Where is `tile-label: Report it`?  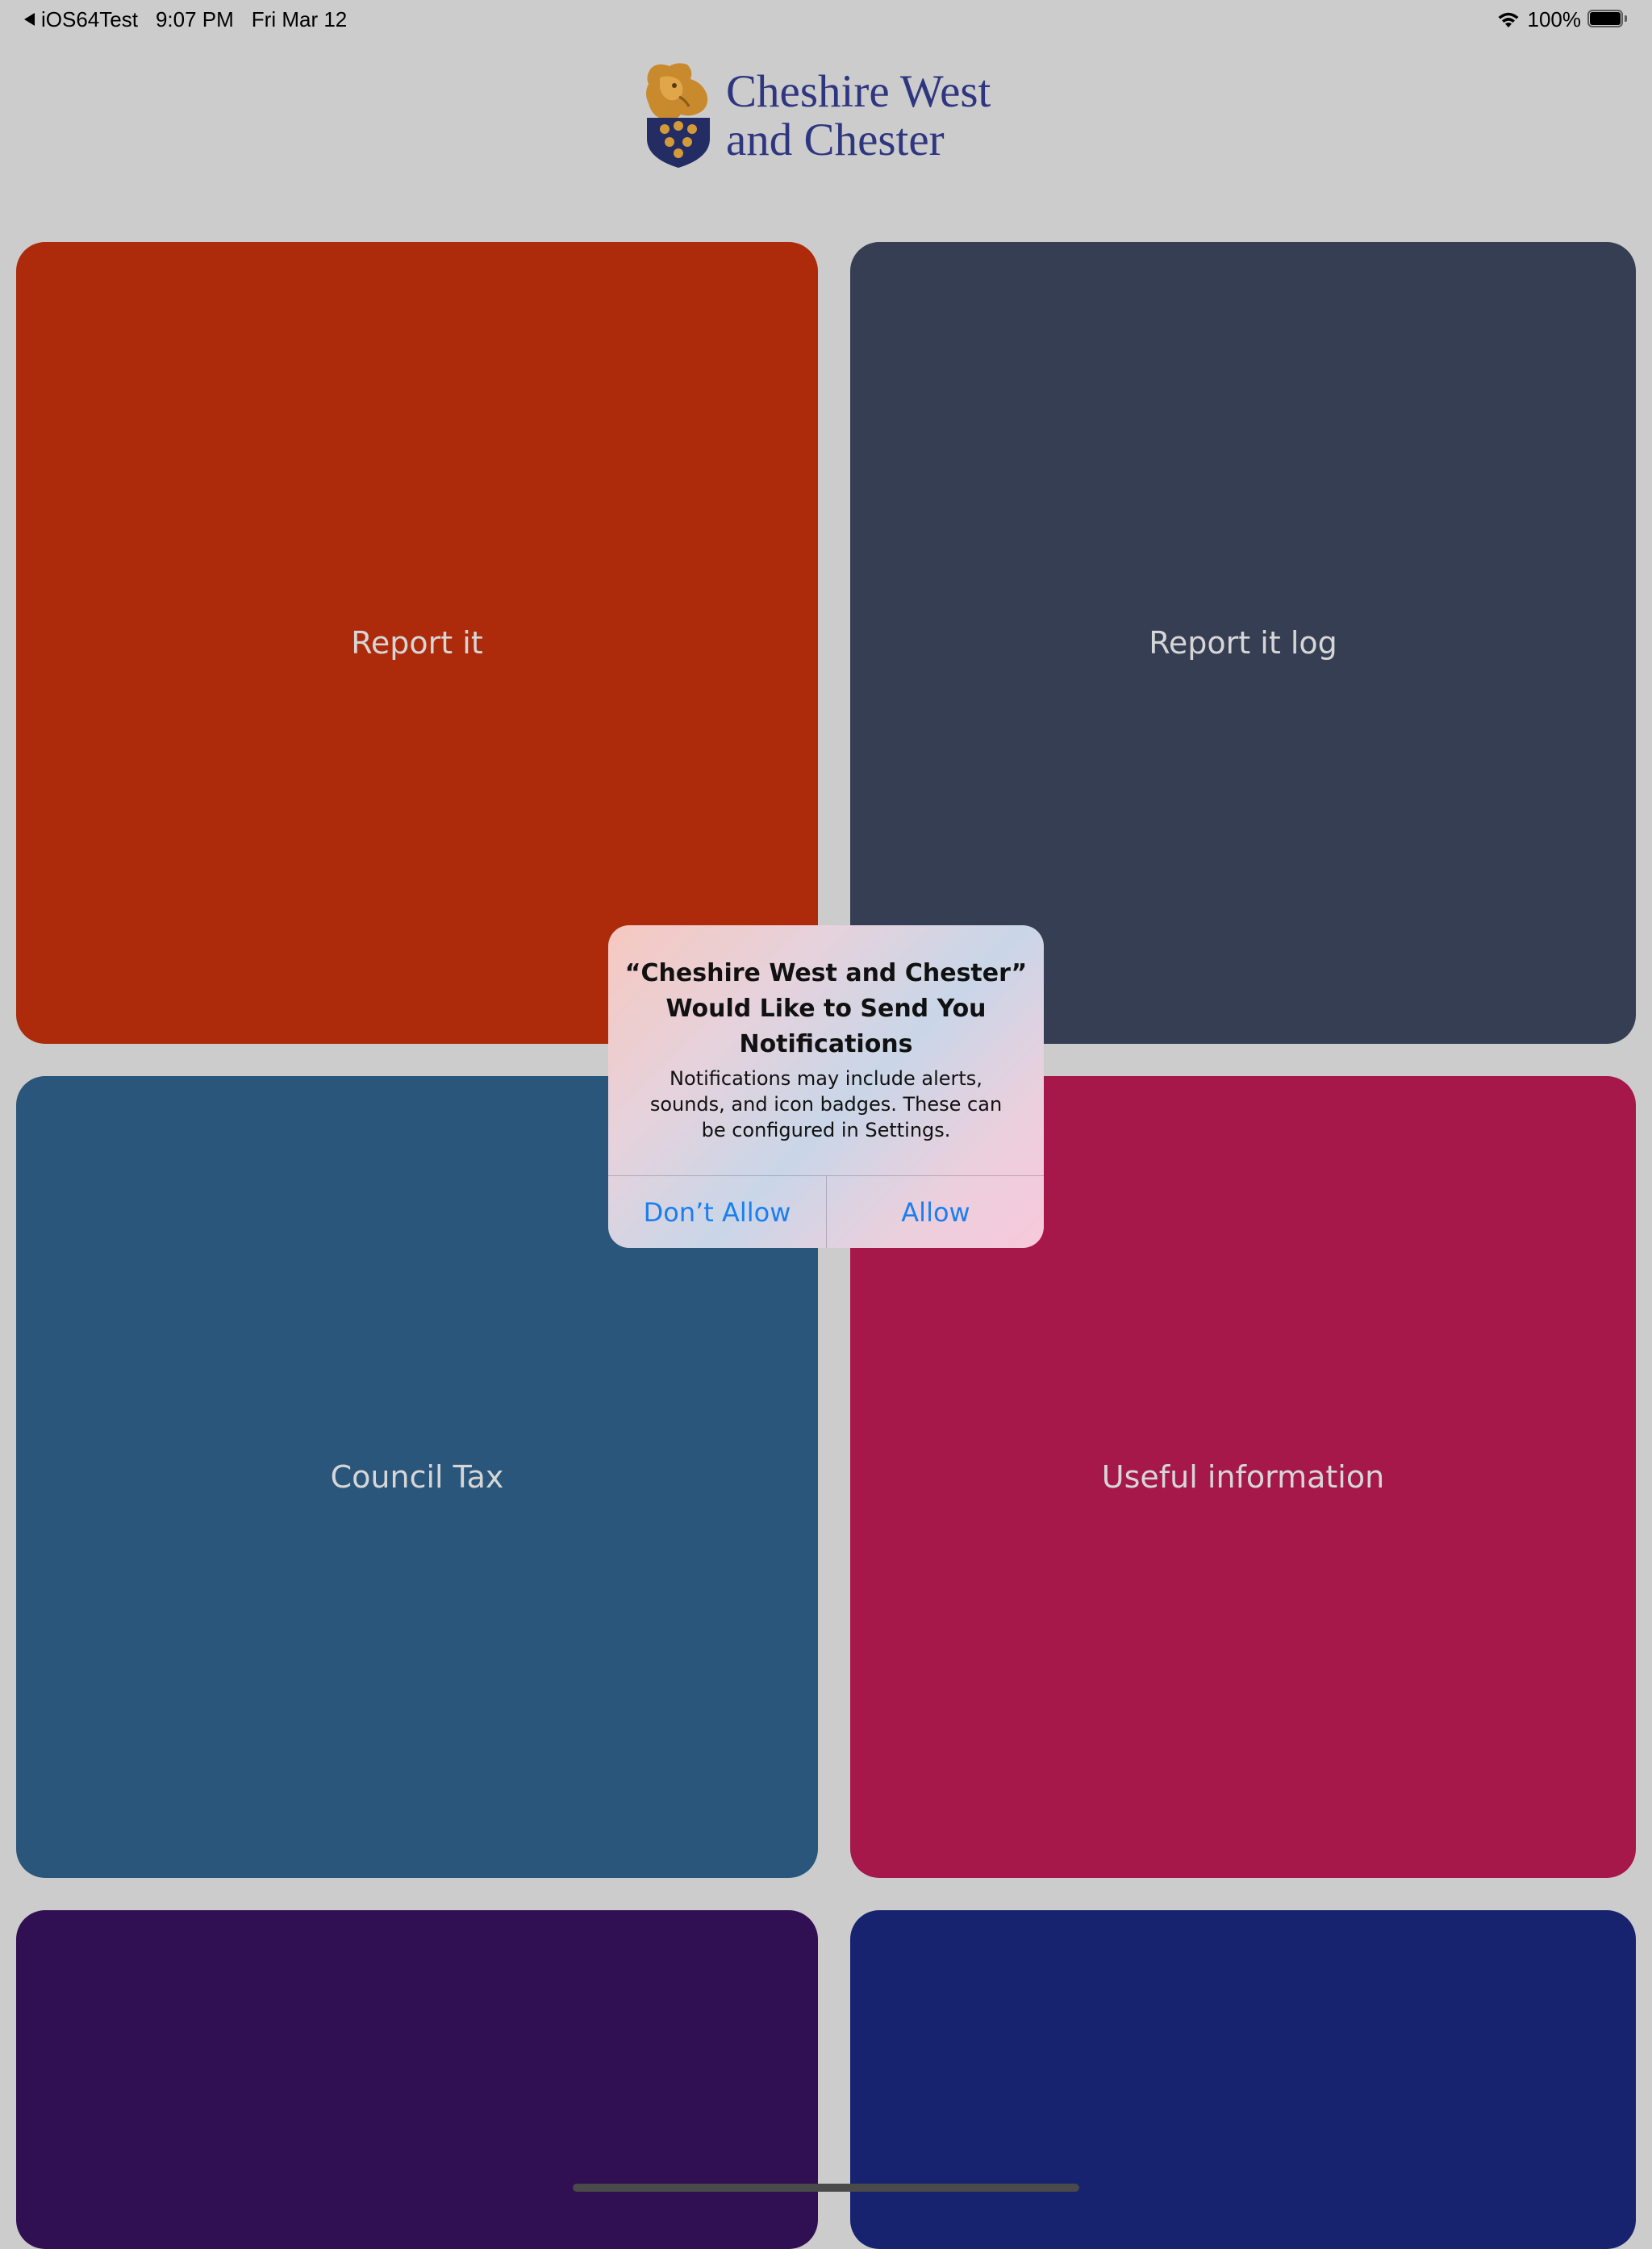 tile-label: Report it is located at coordinates (417, 643).